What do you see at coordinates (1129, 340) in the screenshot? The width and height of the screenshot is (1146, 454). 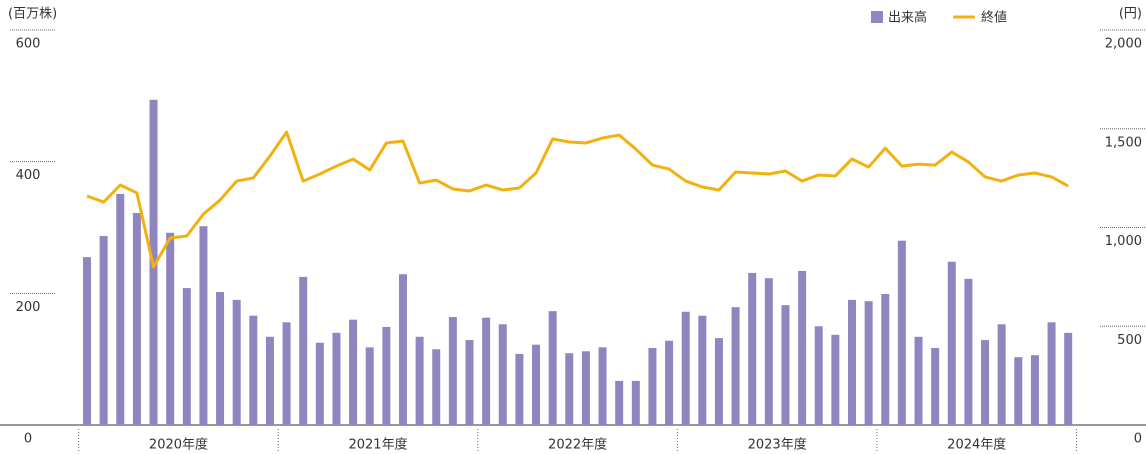 I see `y2-tick-label: 500` at bounding box center [1129, 340].